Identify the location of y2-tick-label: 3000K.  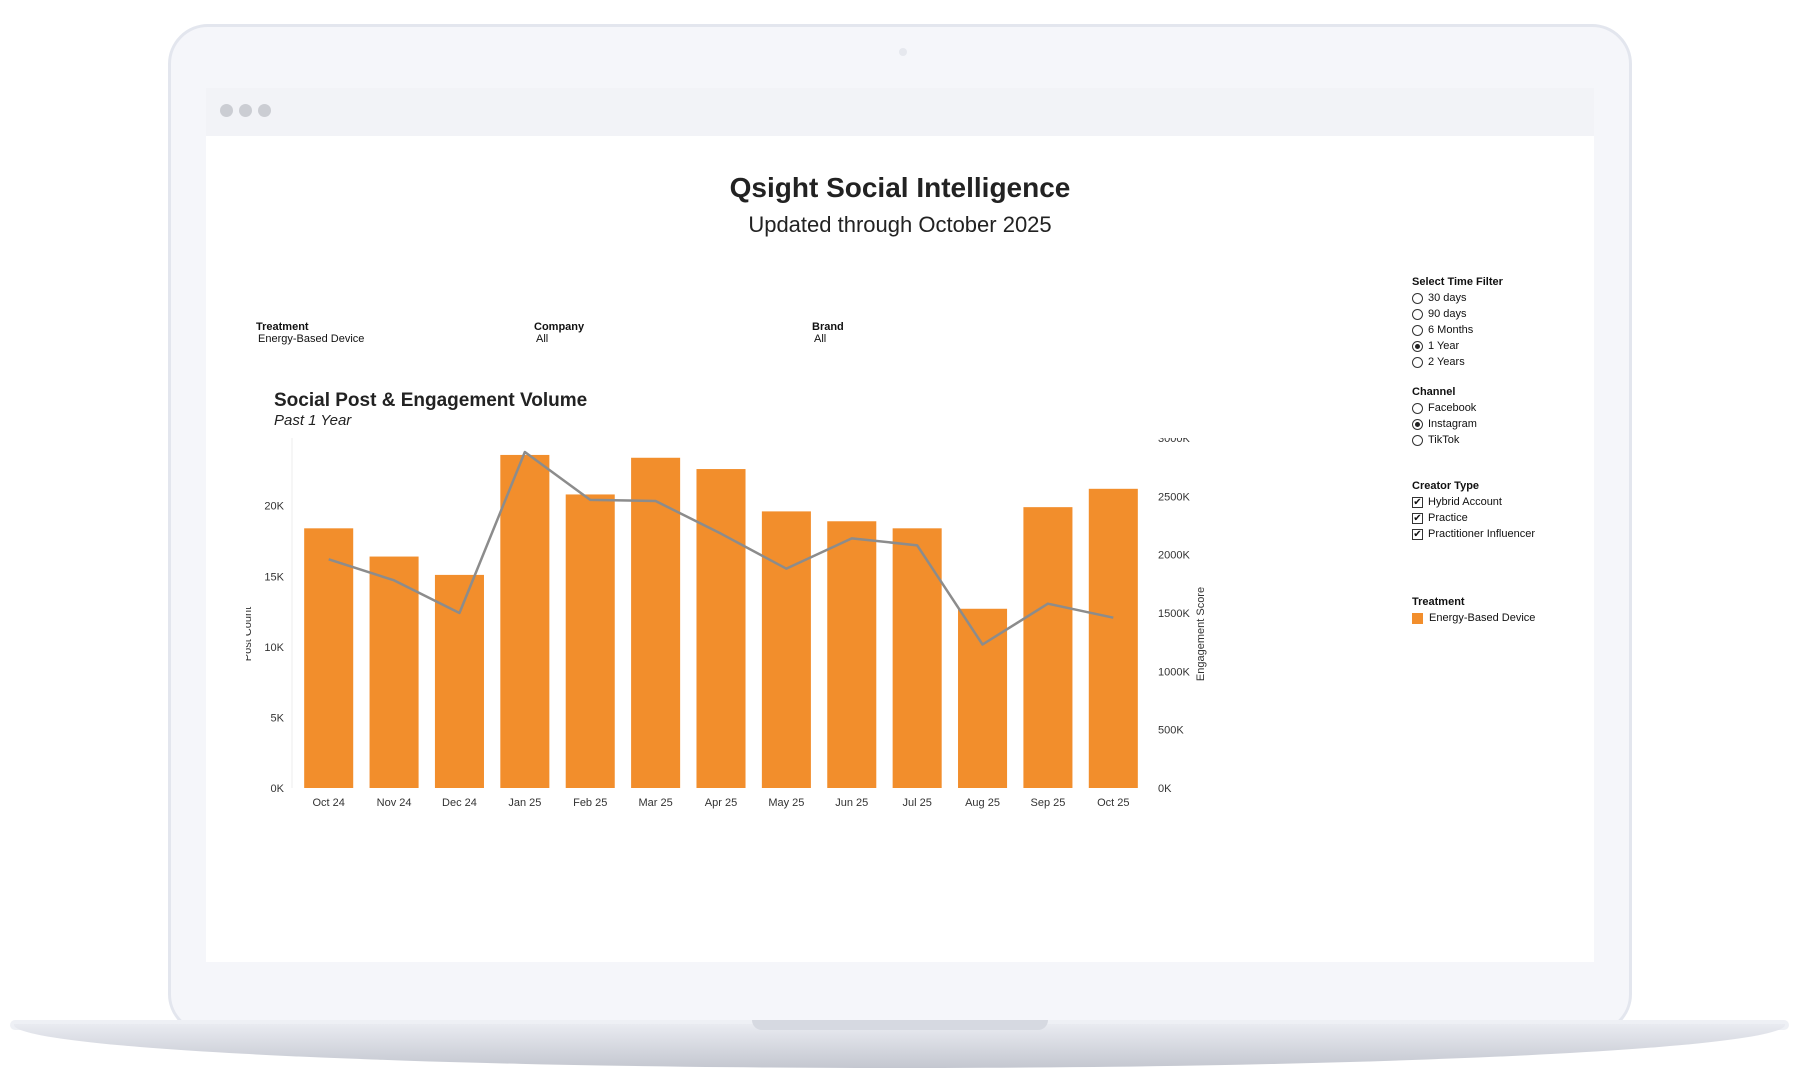
(1174, 441).